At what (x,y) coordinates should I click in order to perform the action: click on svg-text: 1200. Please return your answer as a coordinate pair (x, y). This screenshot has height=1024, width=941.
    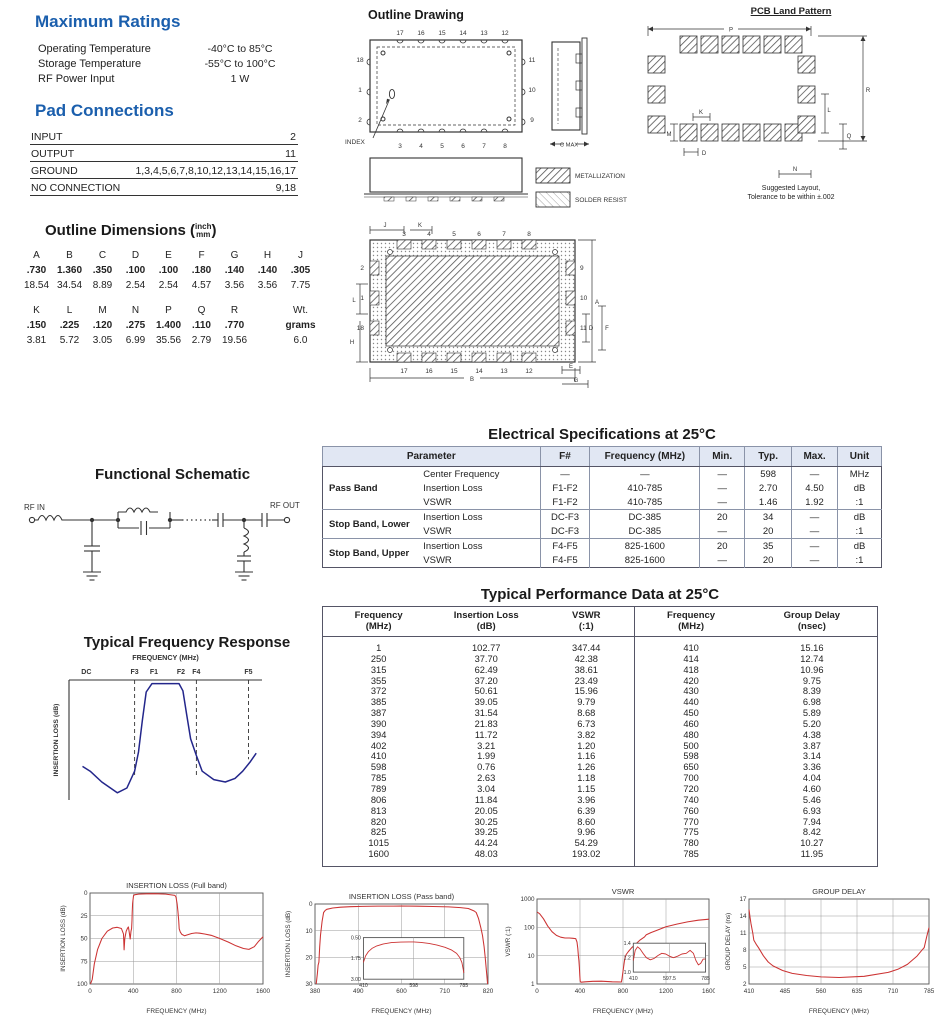
    Looking at the image, I should click on (220, 991).